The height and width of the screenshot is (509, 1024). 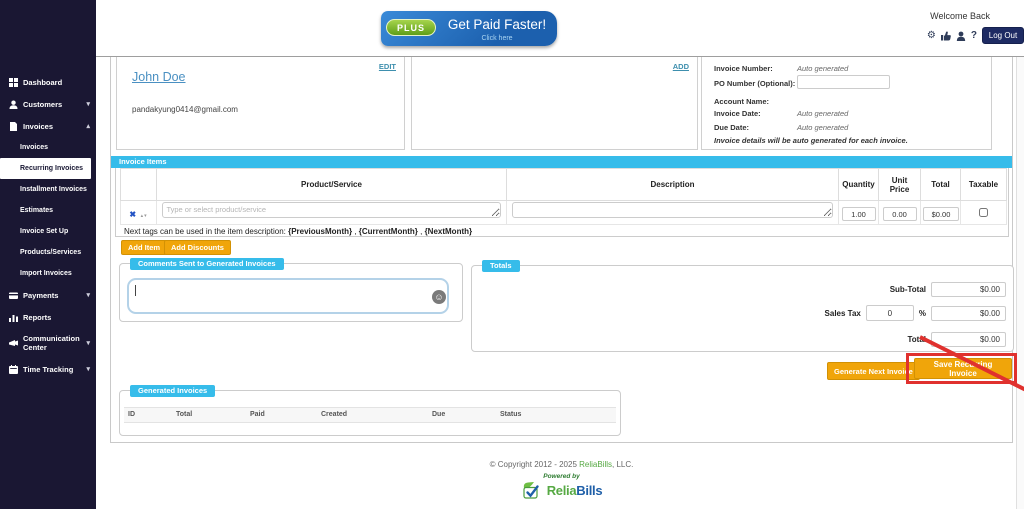 What do you see at coordinates (823, 127) in the screenshot?
I see `due-date-value: Auto generated` at bounding box center [823, 127].